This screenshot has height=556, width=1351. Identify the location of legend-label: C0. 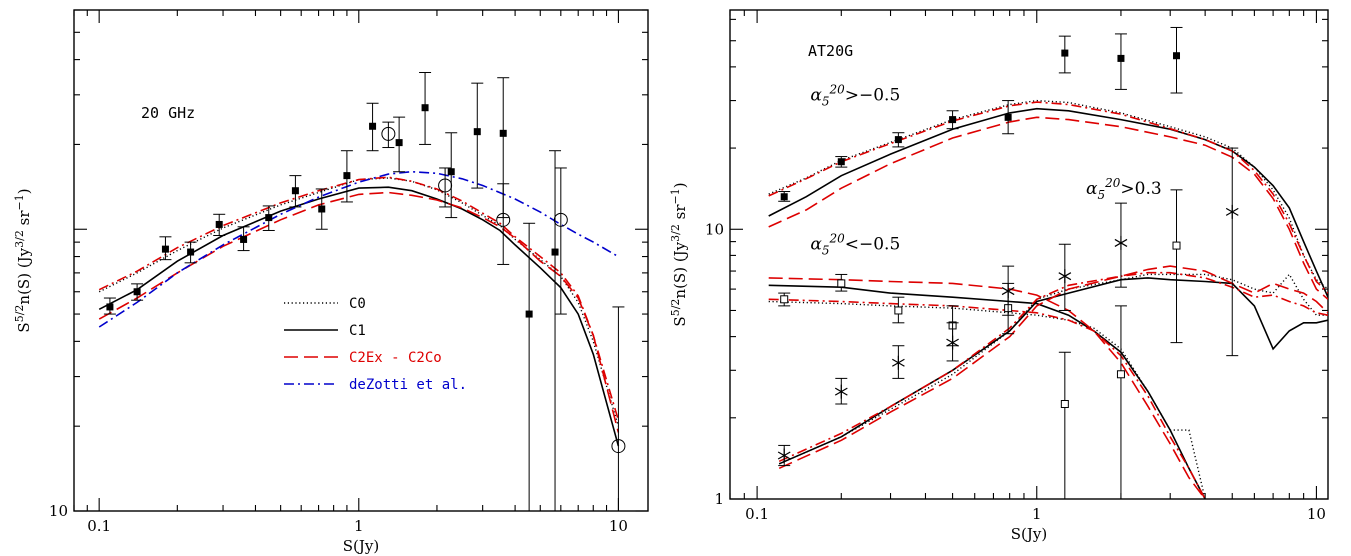
(357, 304).